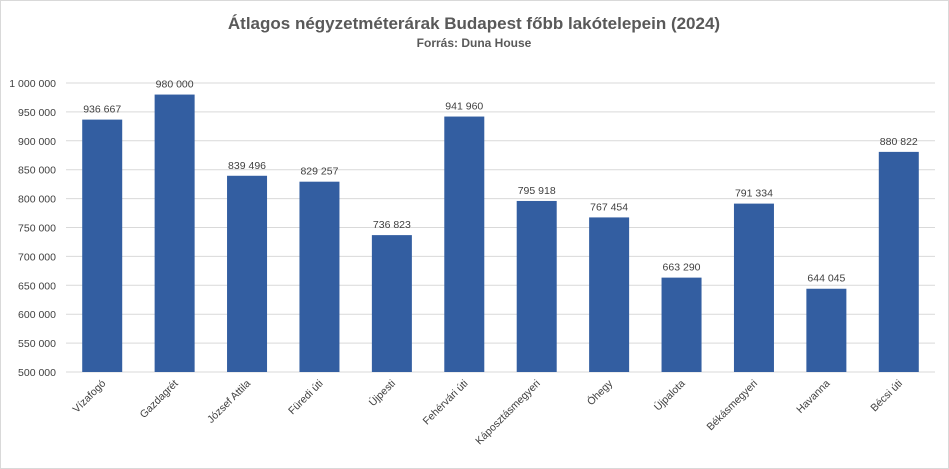  Describe the element at coordinates (537, 191) in the screenshot. I see `data-label: 795 918` at that location.